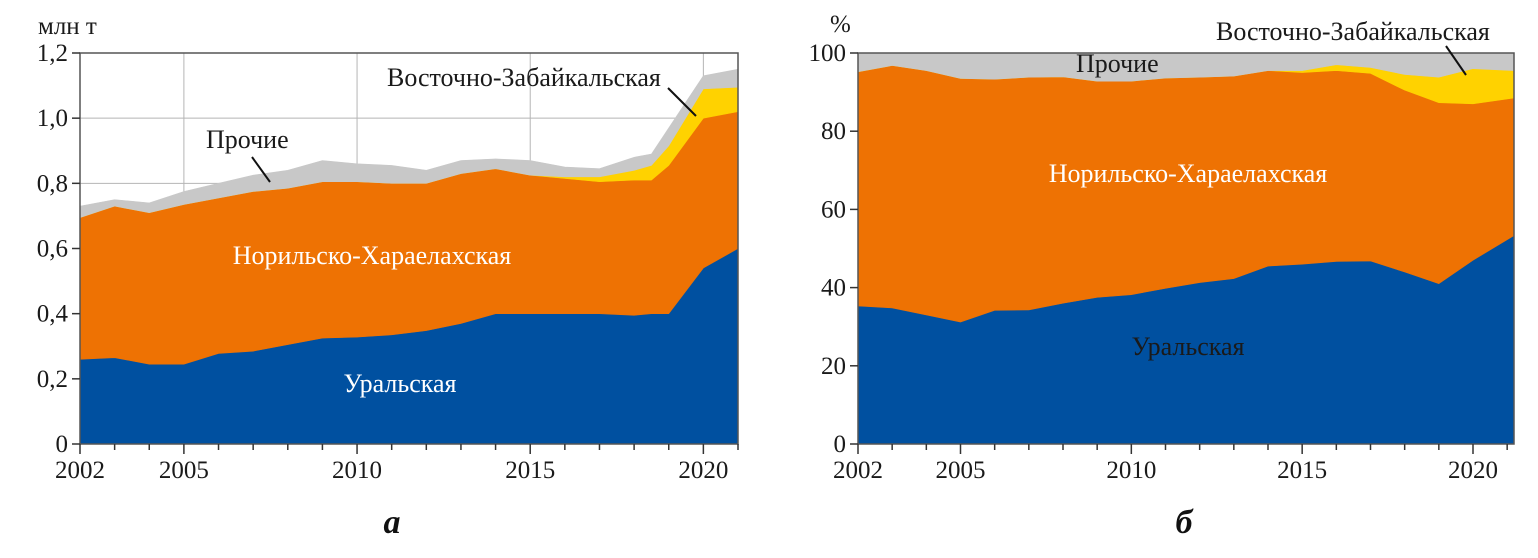 The width and height of the screenshot is (1538, 558). What do you see at coordinates (52, 53) in the screenshot?
I see `y-tick-label: 1,2` at bounding box center [52, 53].